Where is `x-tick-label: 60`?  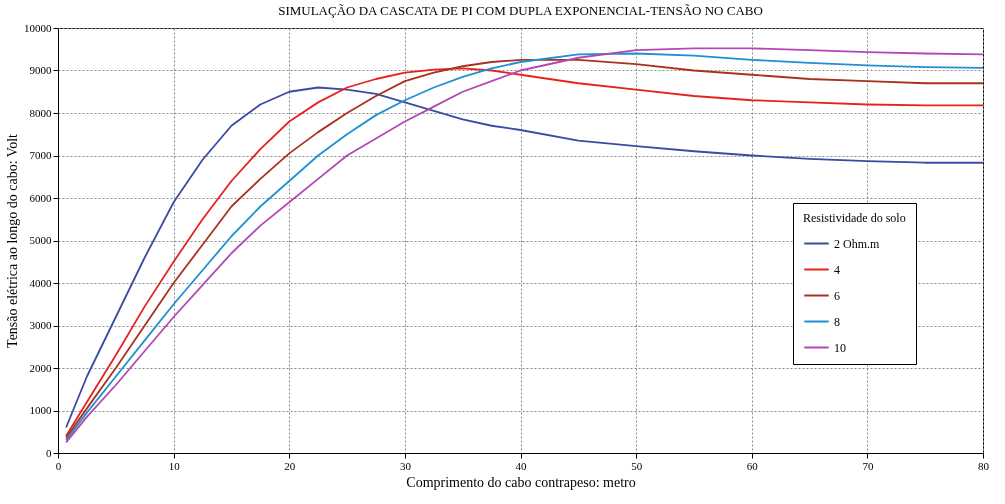 x-tick-label: 60 is located at coordinates (752, 465).